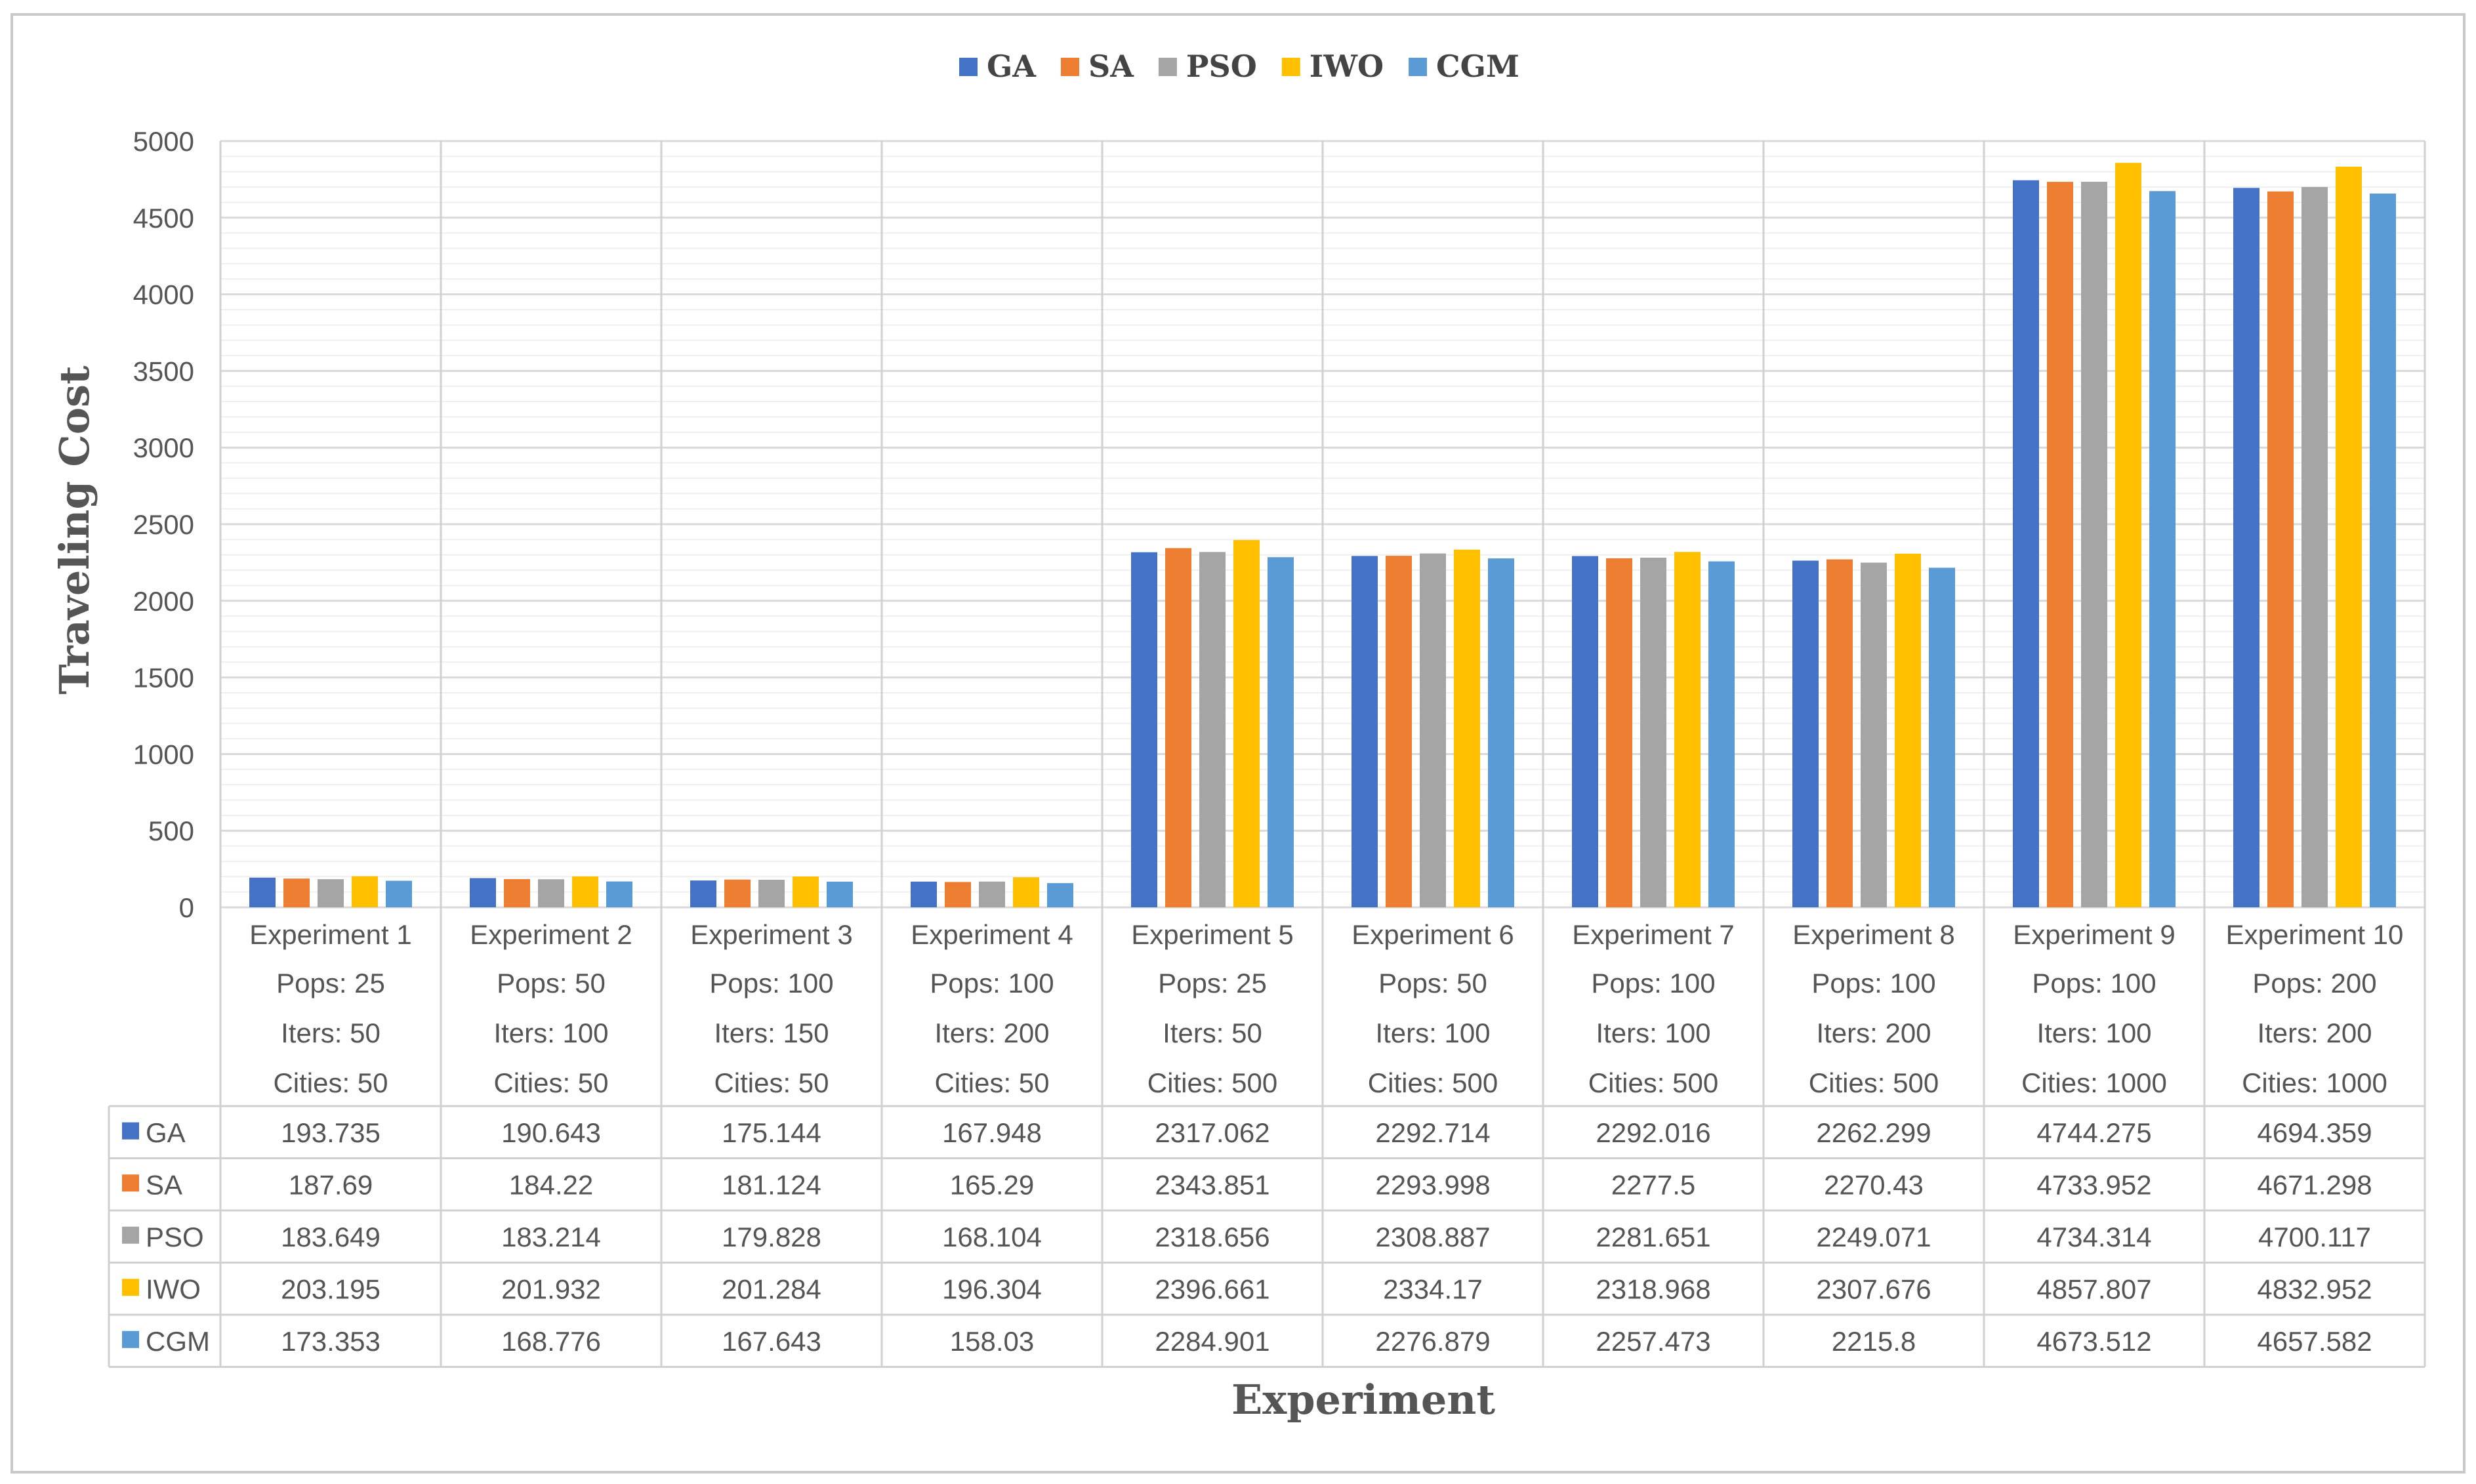  Describe the element at coordinates (131, 1183) in the screenshot. I see `table-legend-key-sa` at that location.